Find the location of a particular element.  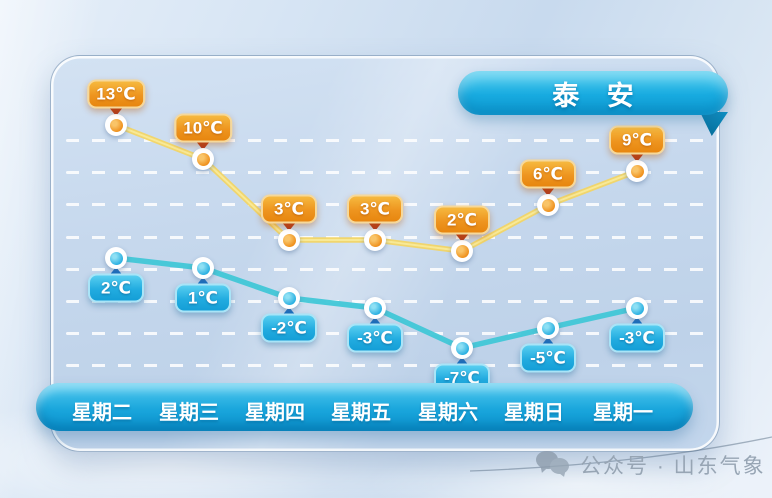

city-banner: 泰 安 is located at coordinates (593, 93).